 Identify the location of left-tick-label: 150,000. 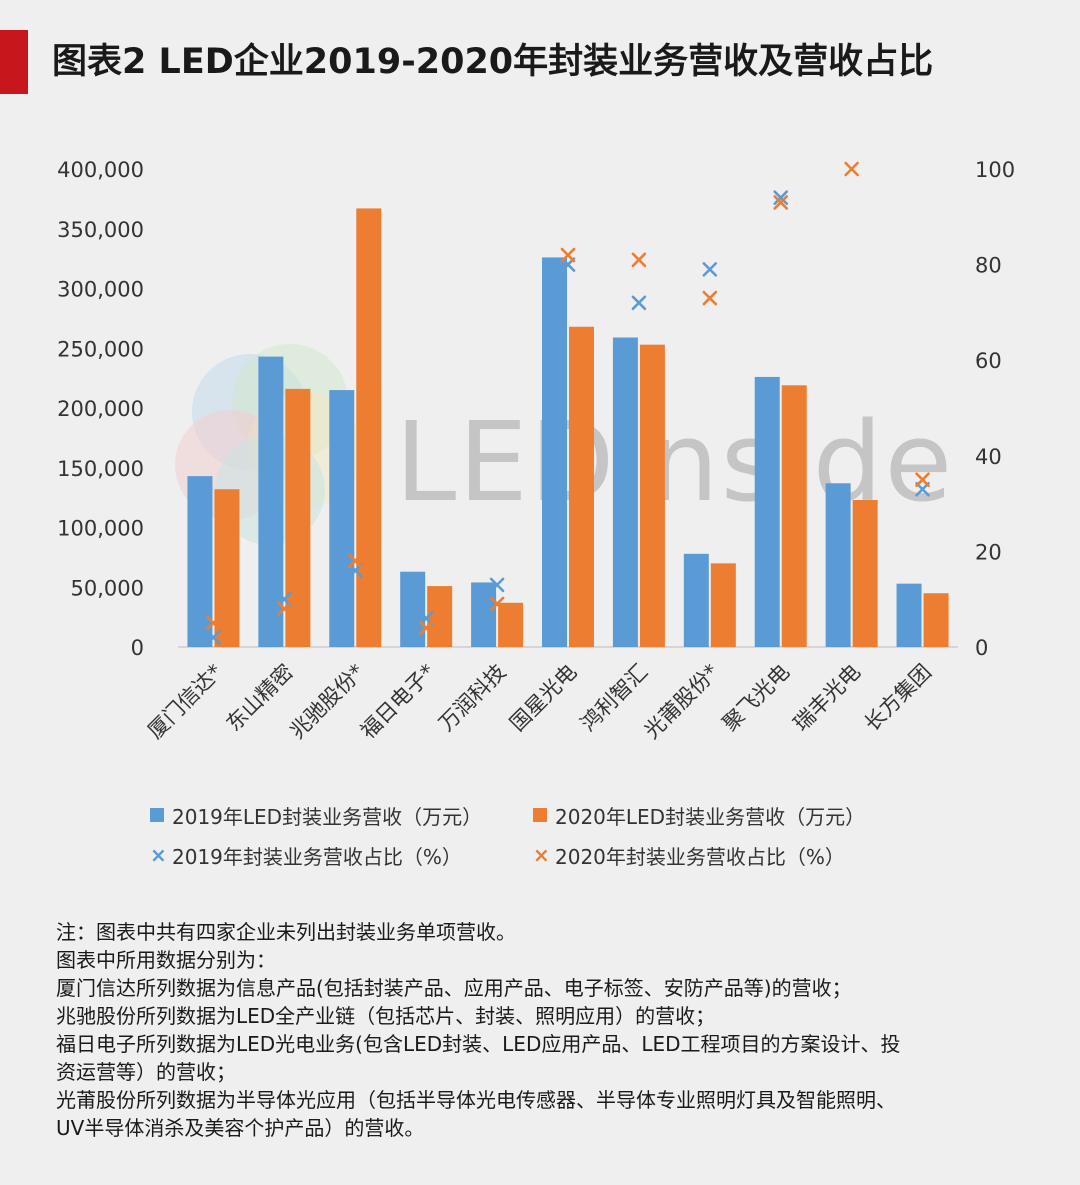
(100, 469).